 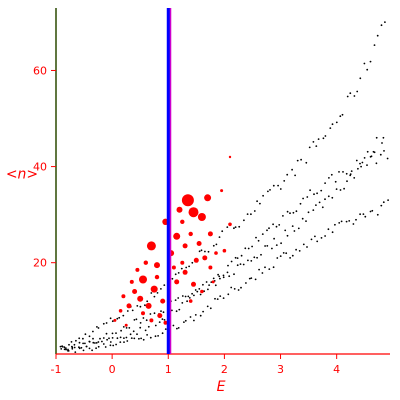 What do you see at coordinates (40, 167) in the screenshot?
I see `y-tick-label: 40` at bounding box center [40, 167].